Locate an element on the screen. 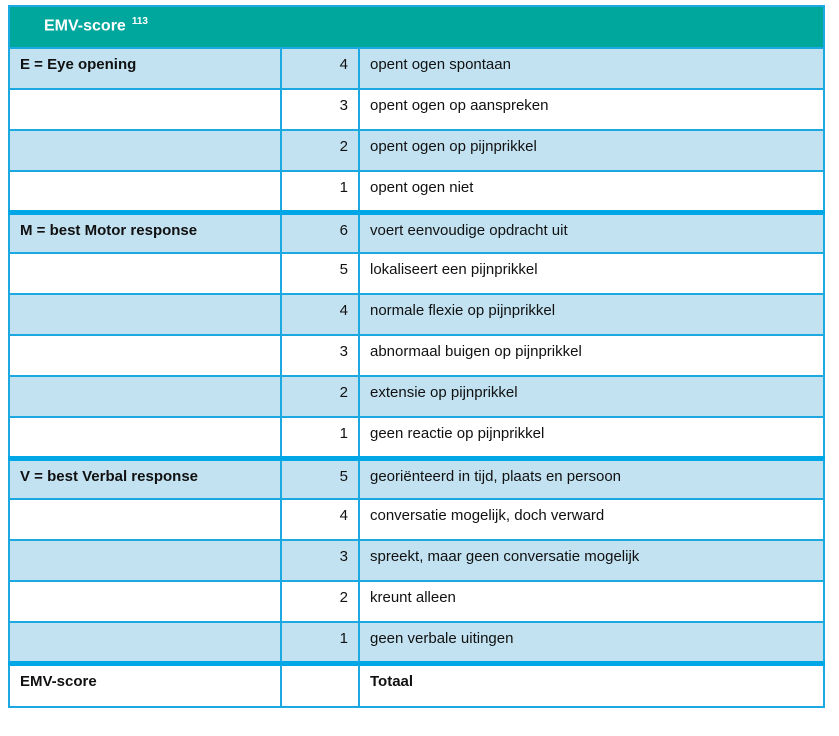  score-description-cell: kreunt alleen is located at coordinates (591, 601).